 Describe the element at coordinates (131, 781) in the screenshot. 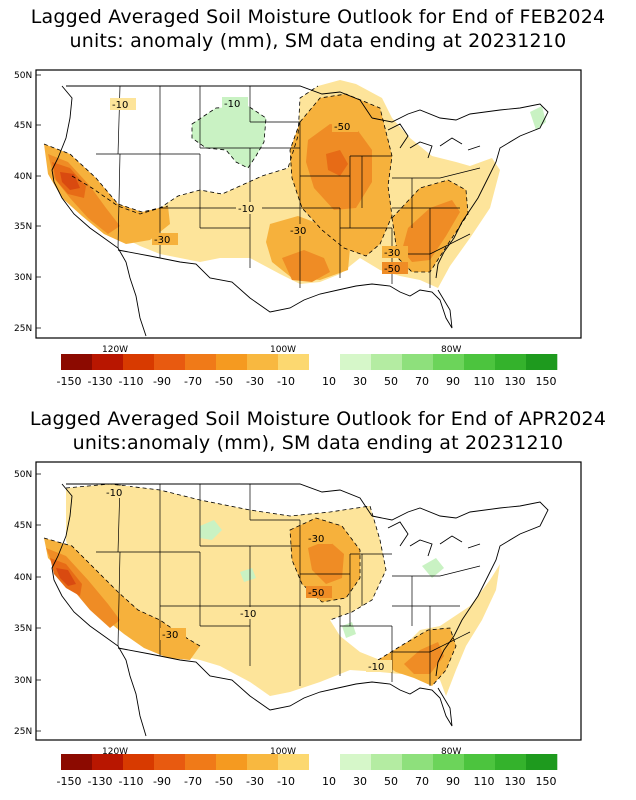

I see `colorbar-label: -110` at that location.